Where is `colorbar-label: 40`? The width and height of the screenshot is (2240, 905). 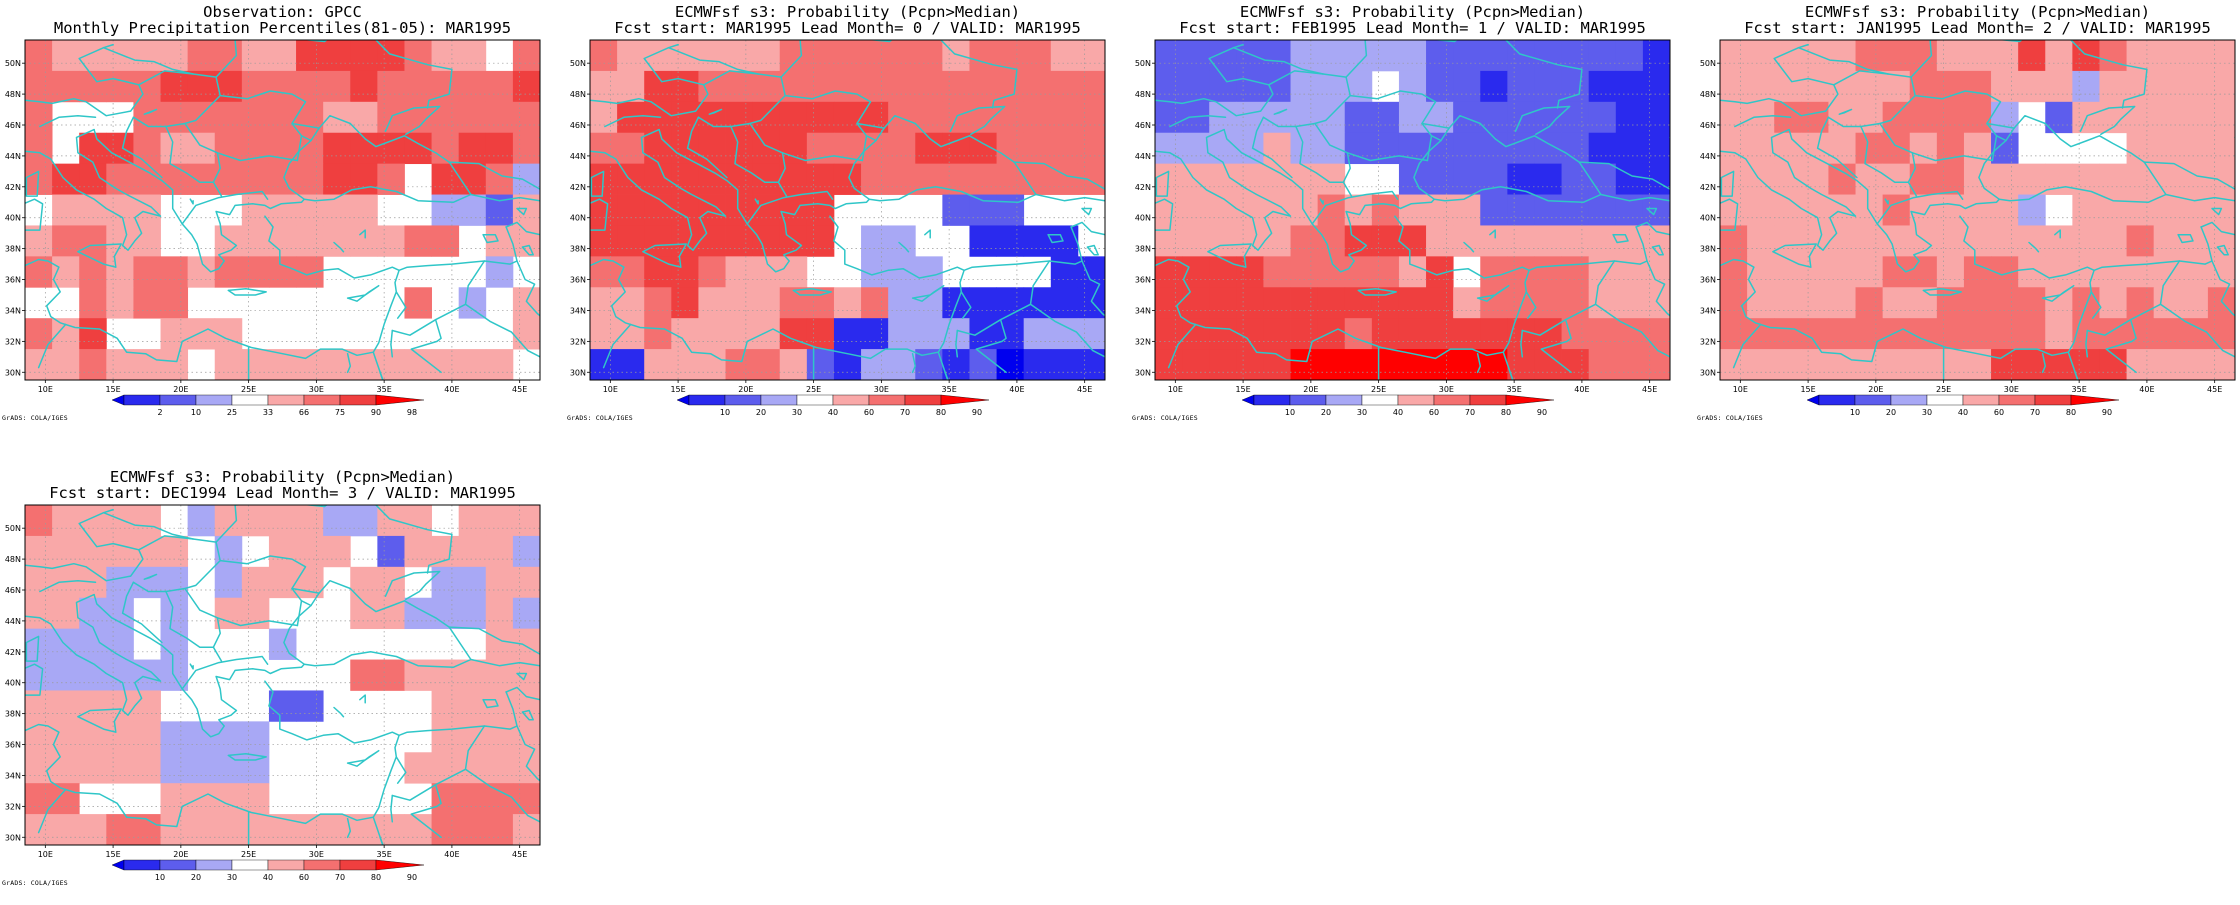
colorbar-label: 40 is located at coordinates (1963, 412).